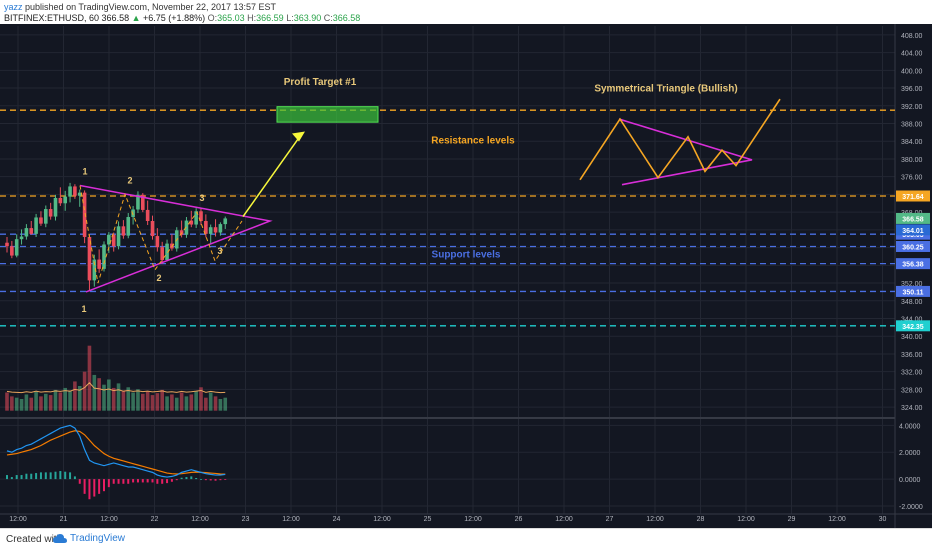 This screenshot has height=551, width=932. What do you see at coordinates (912, 320) in the screenshot?
I see `price-tick-label: 344.00` at bounding box center [912, 320].